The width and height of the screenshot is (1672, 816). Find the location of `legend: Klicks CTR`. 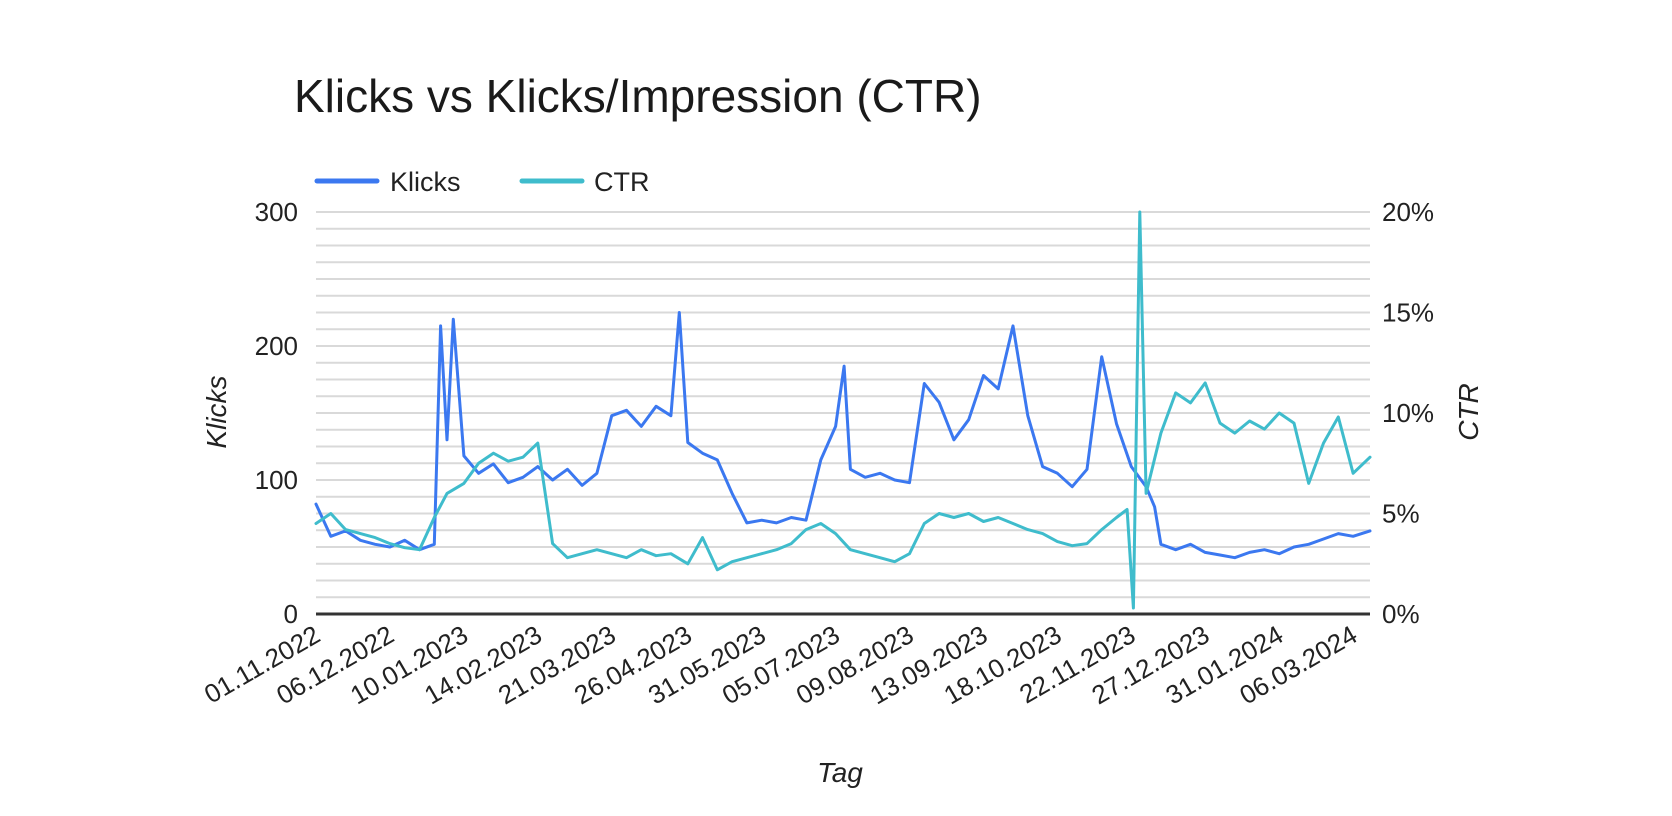

legend: Klicks CTR is located at coordinates (482, 182).